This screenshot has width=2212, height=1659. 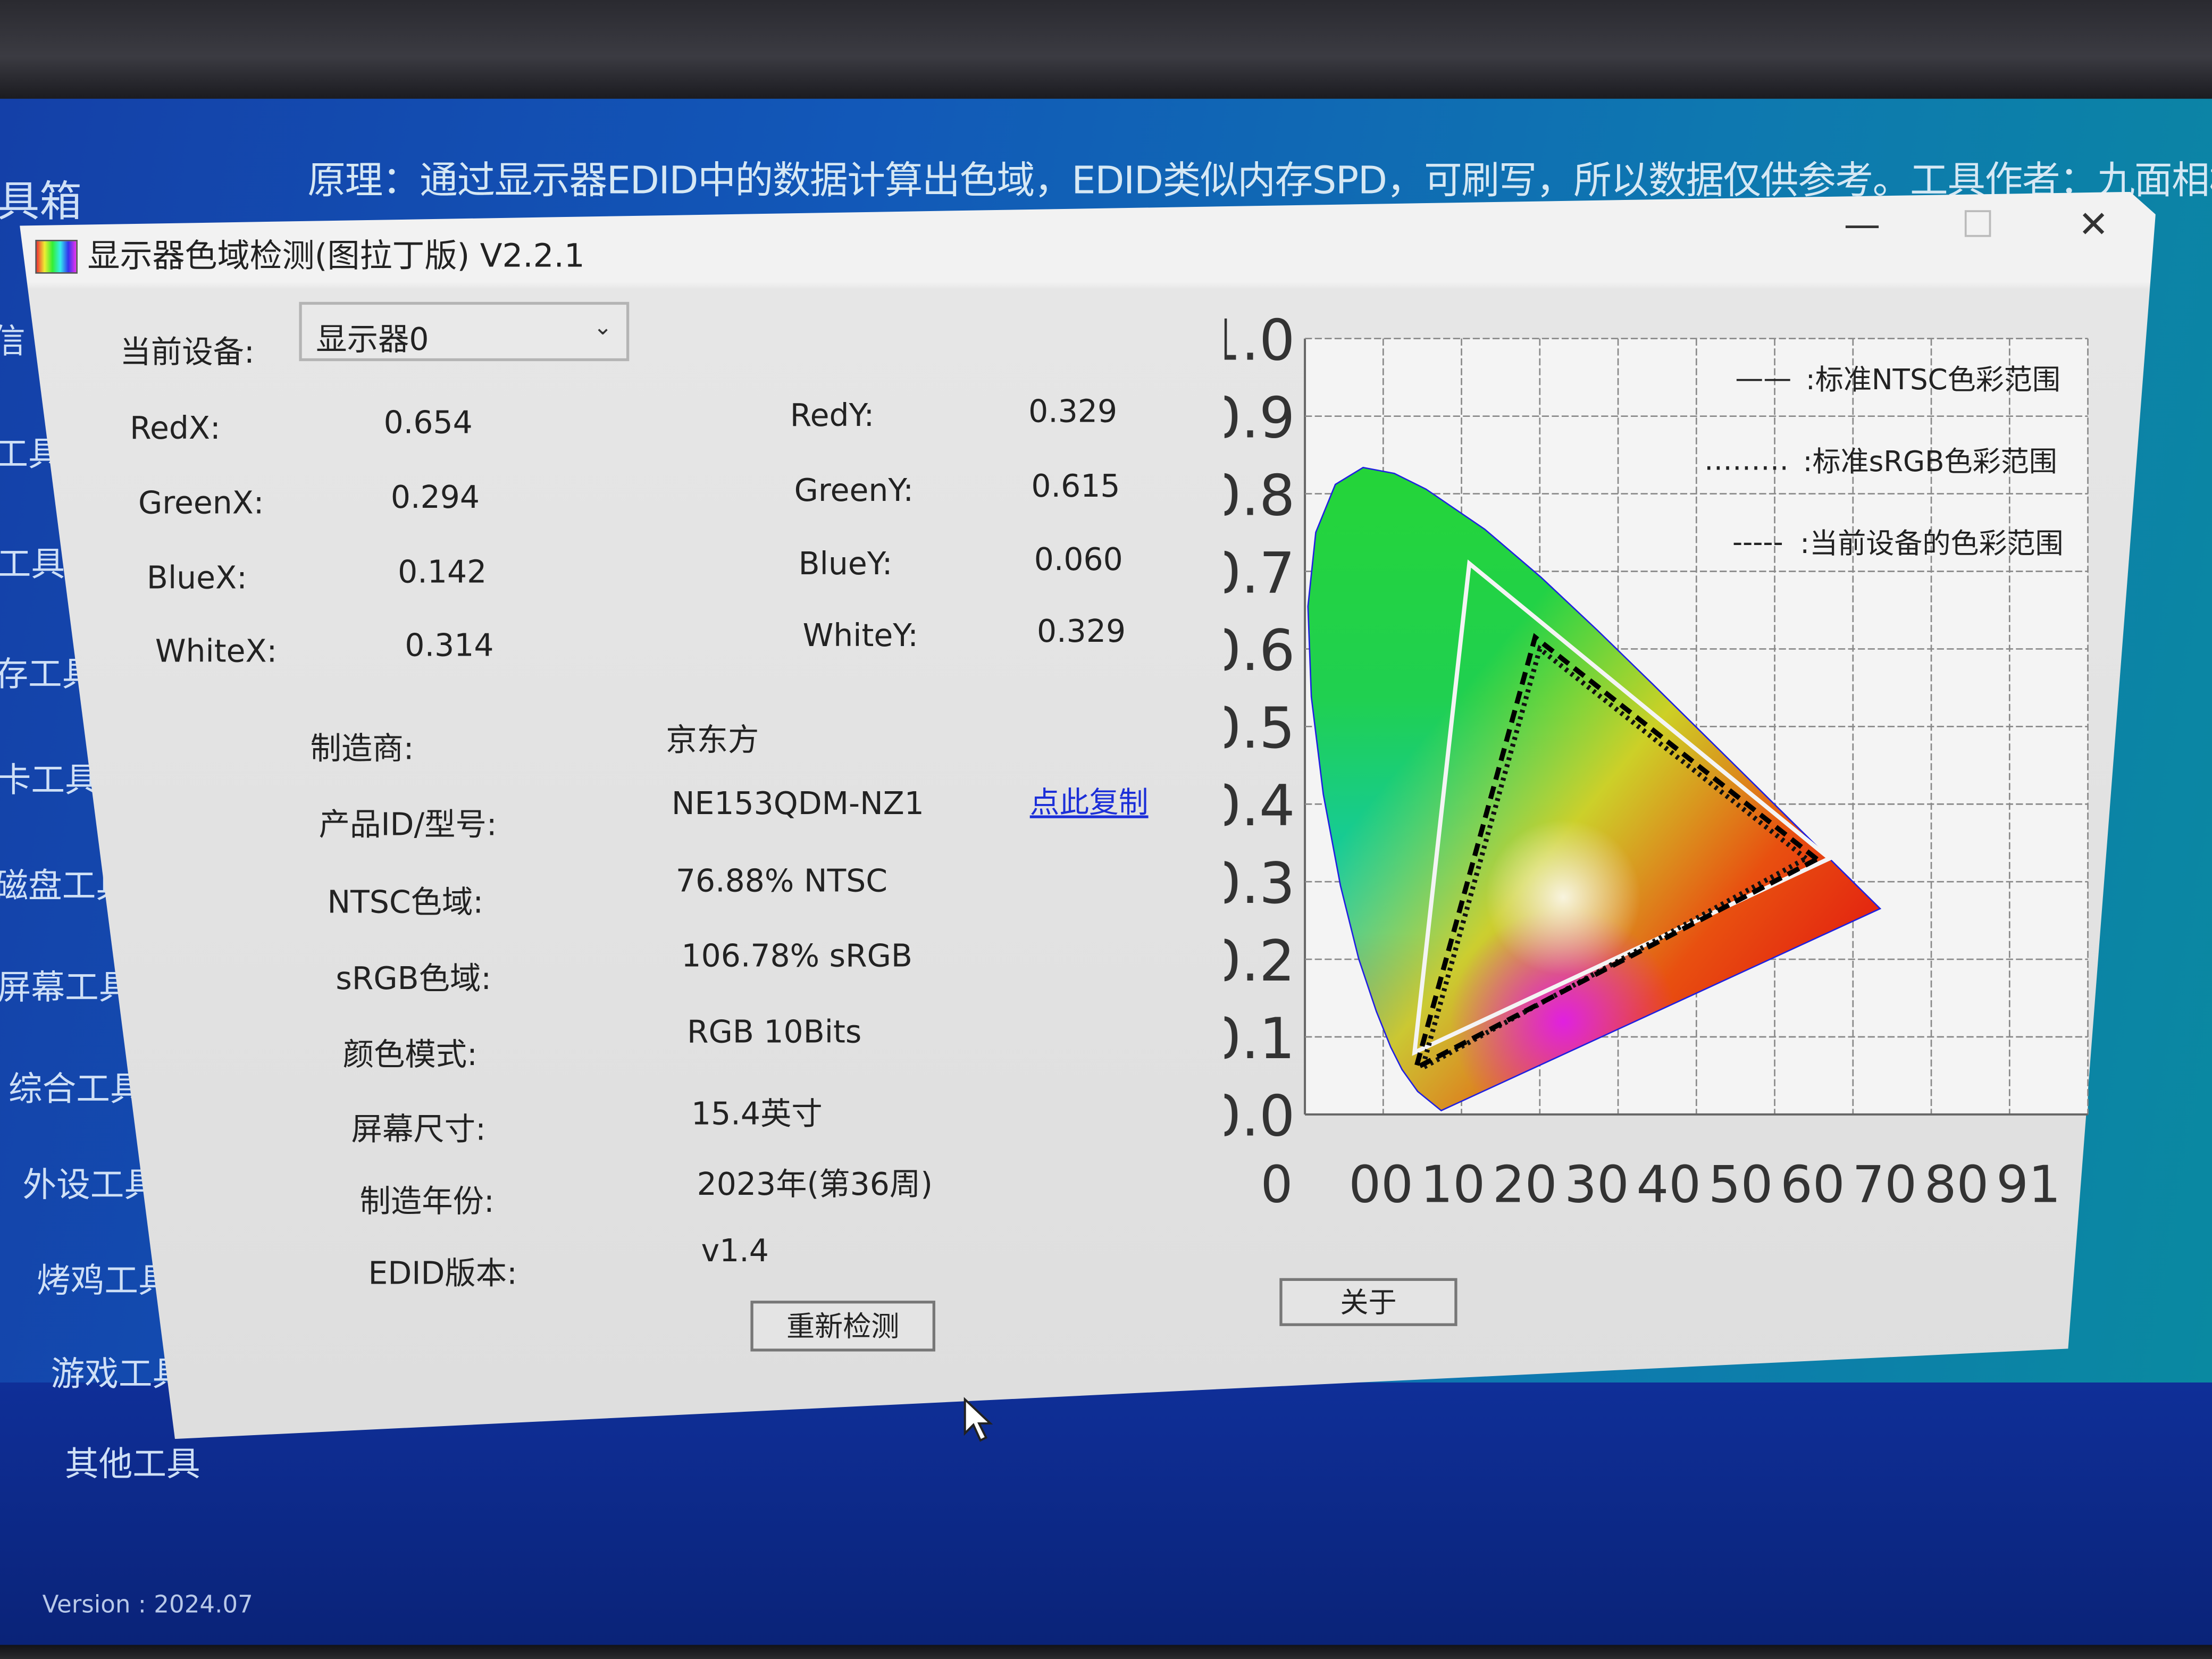 I want to click on color-mode-label: 颜色模式:, so click(x=409, y=1056).